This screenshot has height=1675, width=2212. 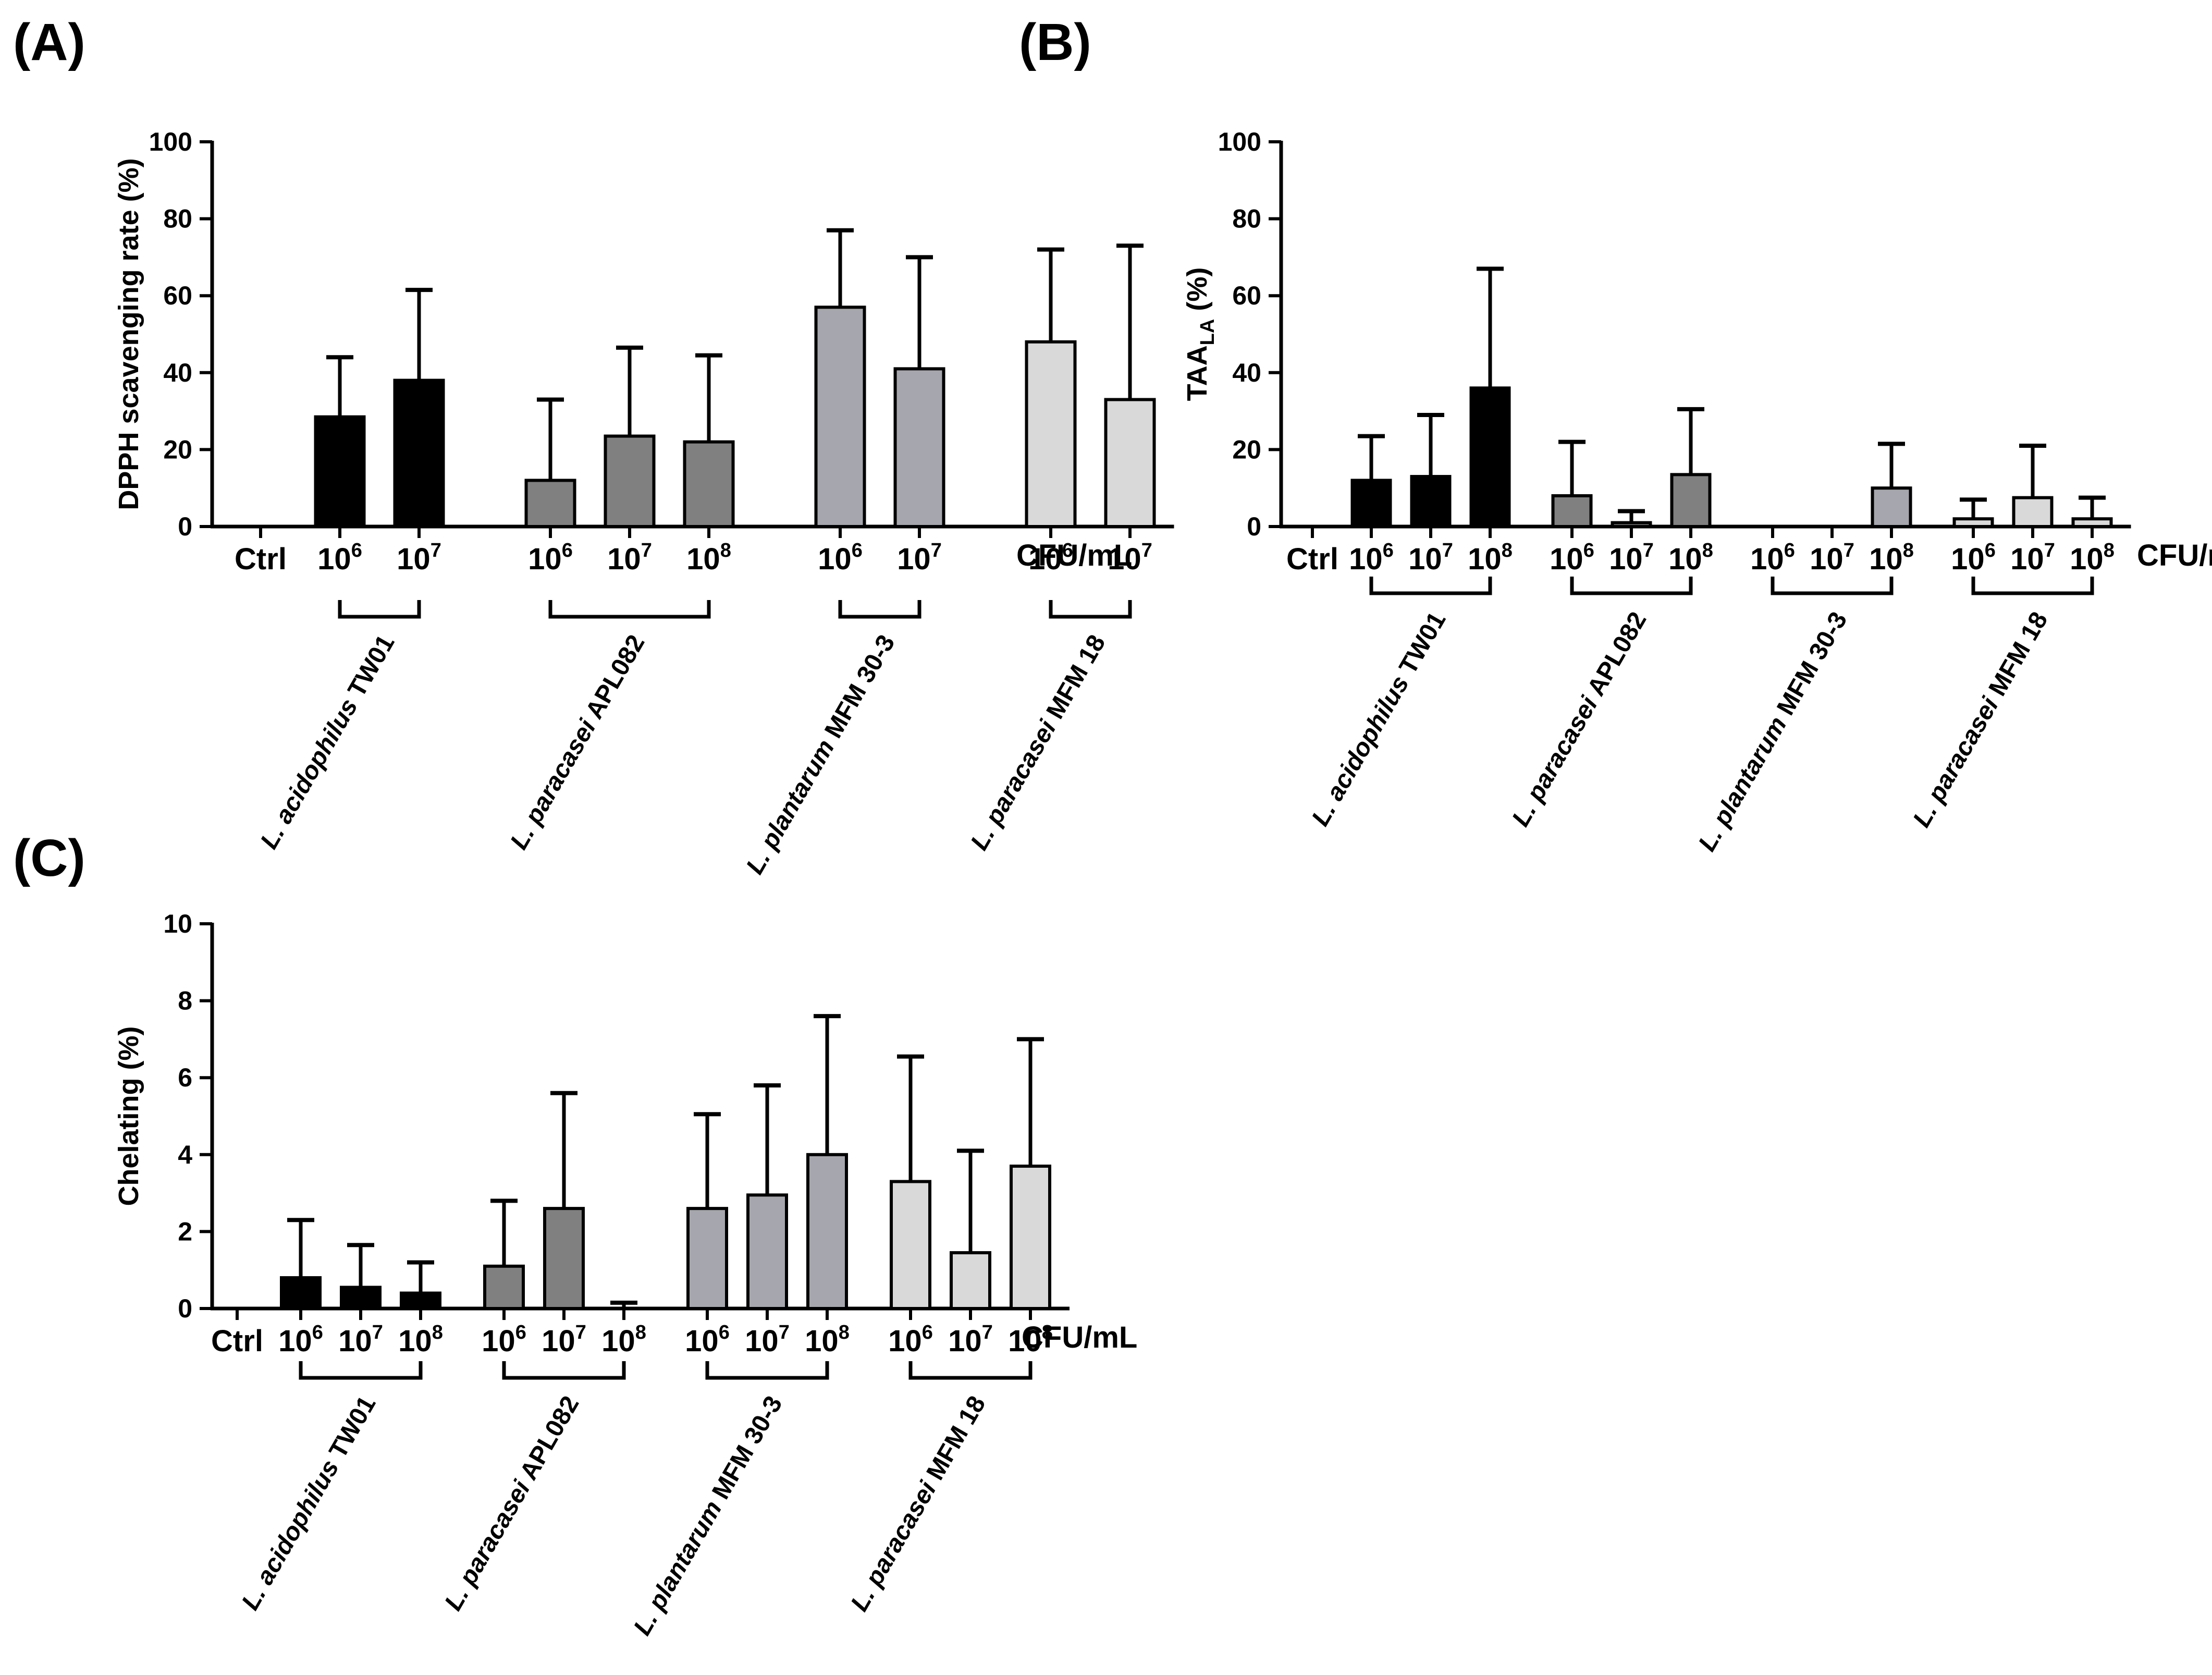 What do you see at coordinates (1421, 646) in the screenshot?
I see `group-label-strain: TW01` at bounding box center [1421, 646].